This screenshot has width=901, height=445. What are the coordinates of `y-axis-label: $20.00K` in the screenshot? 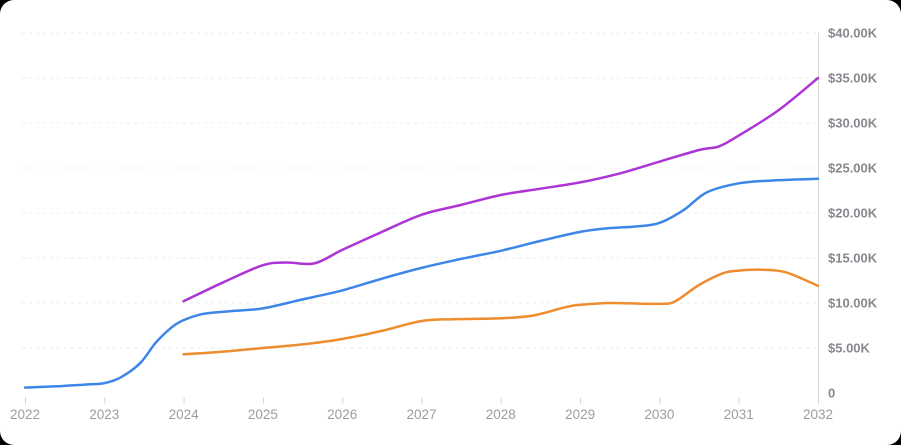 It's located at (853, 213).